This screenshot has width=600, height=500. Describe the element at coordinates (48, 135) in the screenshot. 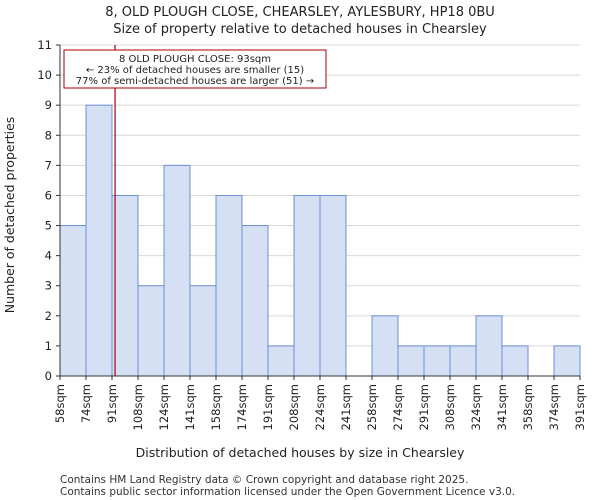

I see `y-tick-label: 8` at that location.